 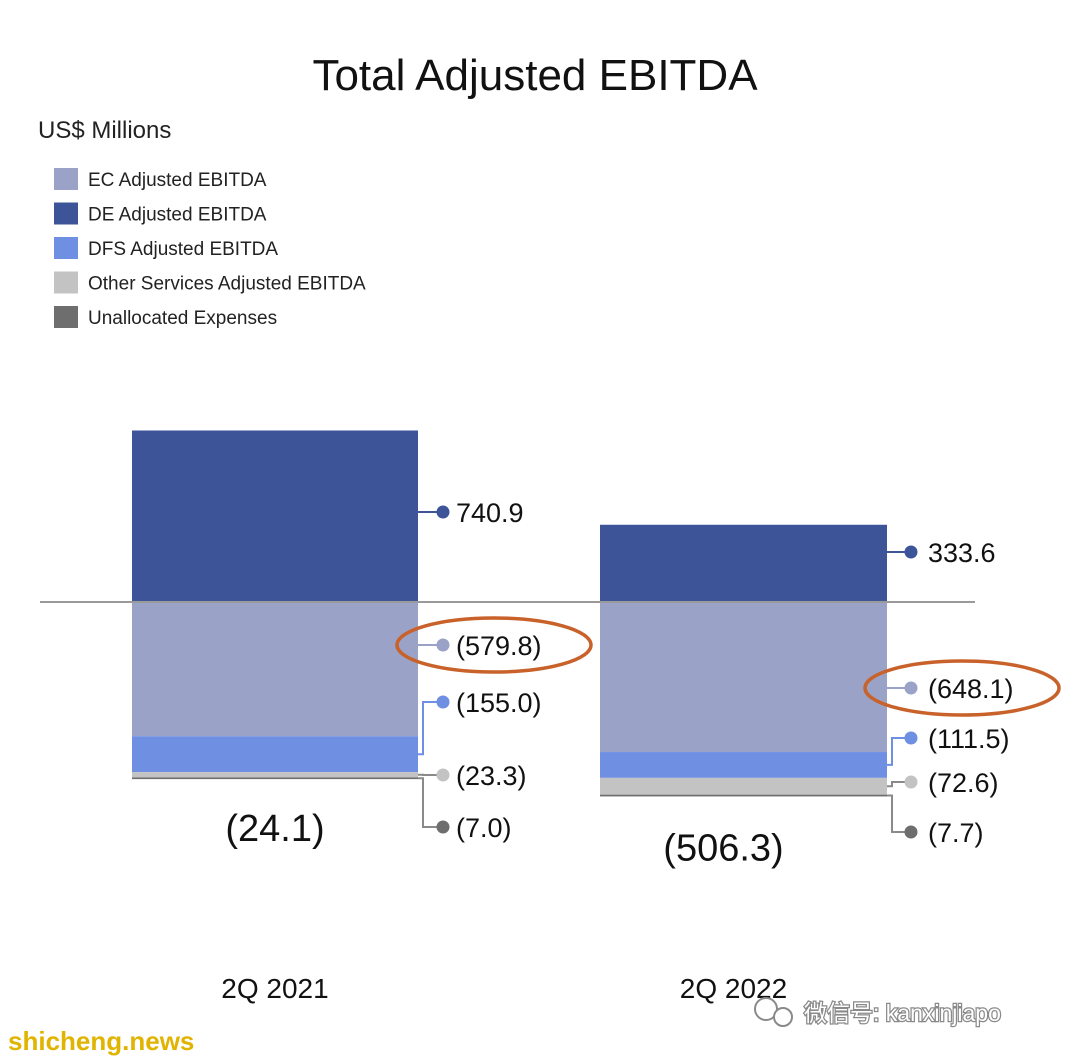 What do you see at coordinates (962, 553) in the screenshot?
I see `data-label-1-1: 333.6` at bounding box center [962, 553].